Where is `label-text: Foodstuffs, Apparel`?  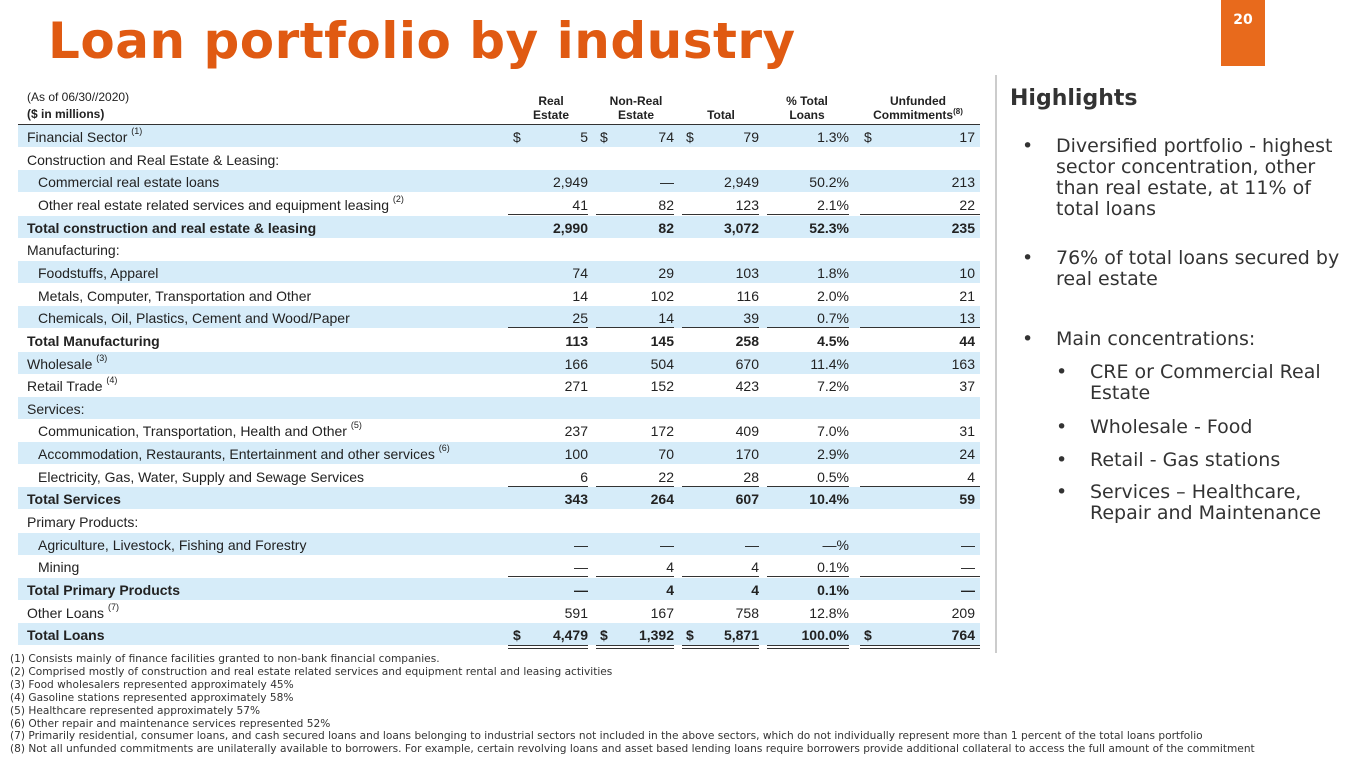 label-text: Foodstuffs, Apparel is located at coordinates (98, 272).